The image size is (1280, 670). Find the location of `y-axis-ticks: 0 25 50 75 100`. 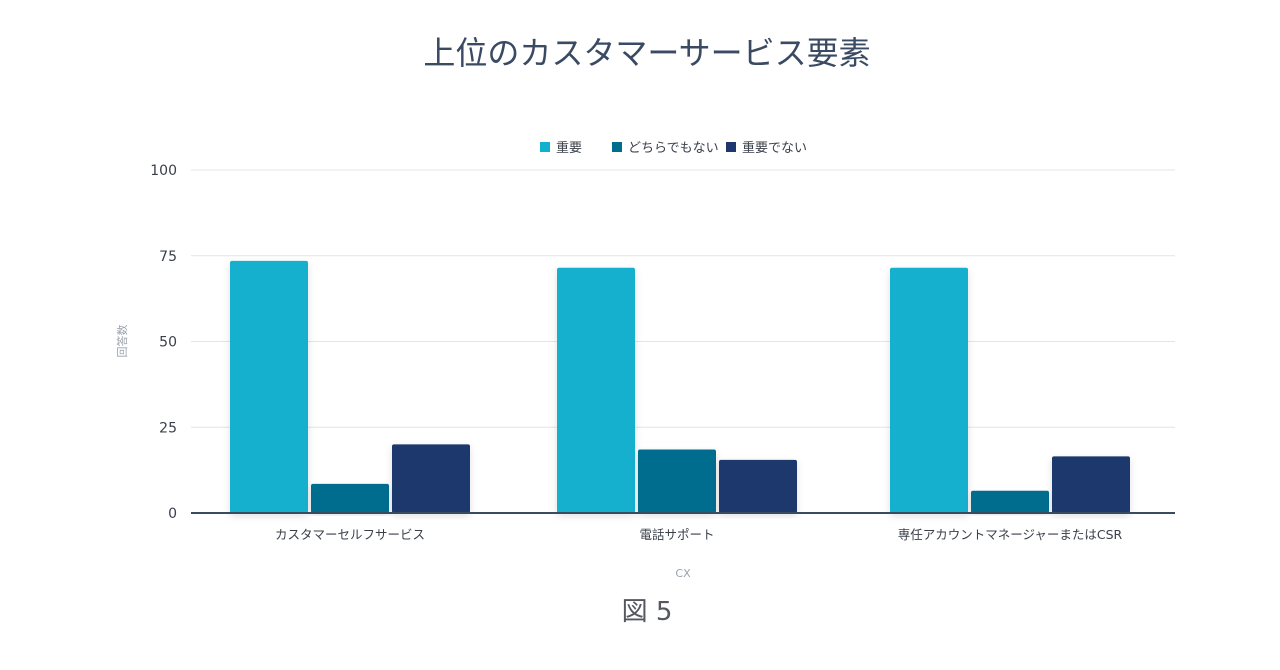

y-axis-ticks: 0 25 50 75 100 is located at coordinates (163, 342).